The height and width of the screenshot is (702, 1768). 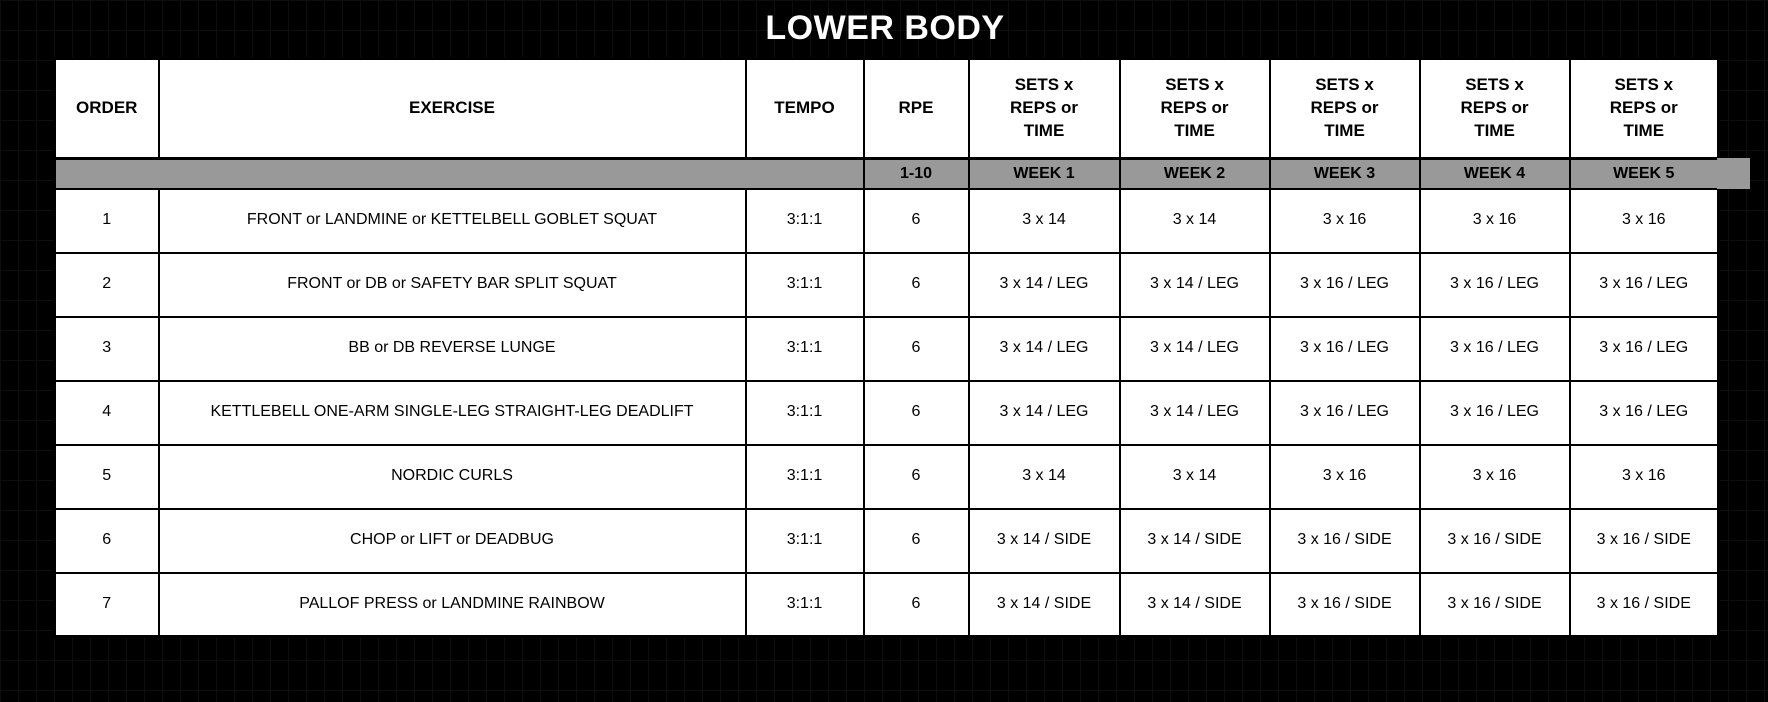 I want to click on order-cell: 2, so click(x=106, y=284).